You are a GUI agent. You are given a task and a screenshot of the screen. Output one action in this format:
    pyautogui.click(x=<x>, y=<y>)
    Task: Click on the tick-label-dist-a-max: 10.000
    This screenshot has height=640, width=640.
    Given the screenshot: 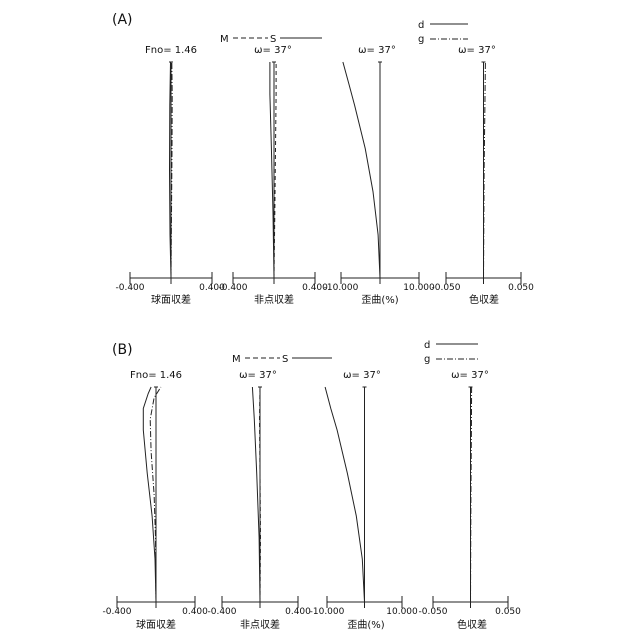 What is the action you would take?
    pyautogui.click(x=419, y=288)
    